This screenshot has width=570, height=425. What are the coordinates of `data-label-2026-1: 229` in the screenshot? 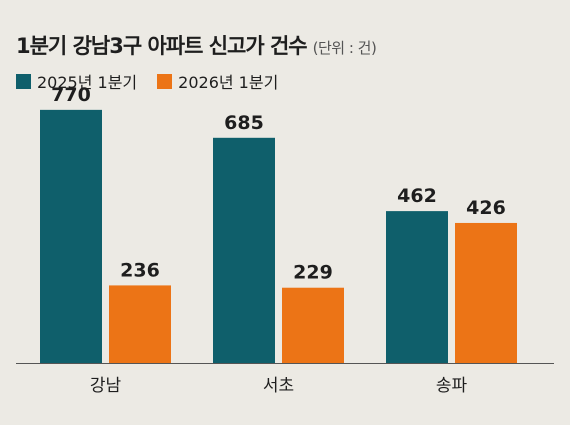 It's located at (313, 273).